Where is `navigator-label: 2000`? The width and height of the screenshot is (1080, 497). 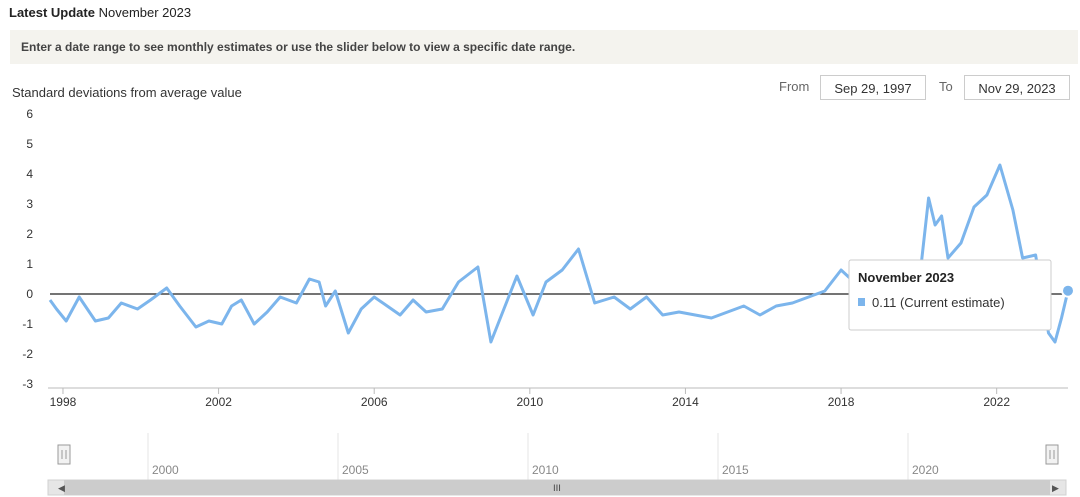
navigator-label: 2000 is located at coordinates (165, 470).